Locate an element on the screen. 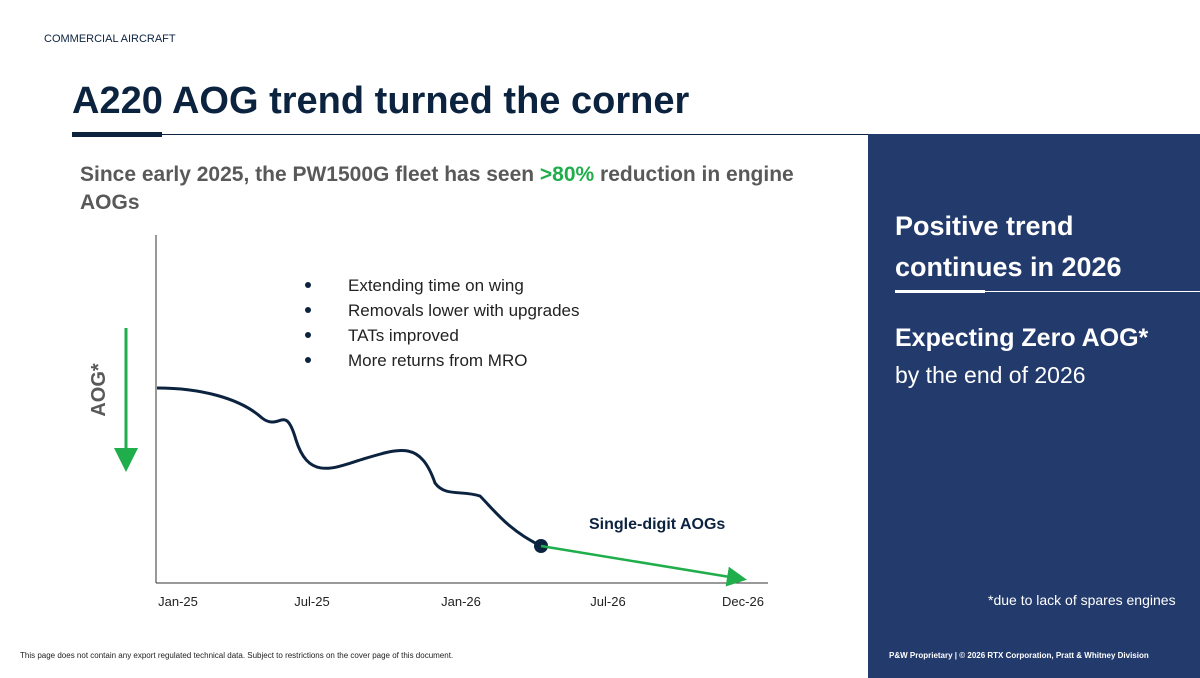  bullet-text: TATs improved is located at coordinates (403, 335).